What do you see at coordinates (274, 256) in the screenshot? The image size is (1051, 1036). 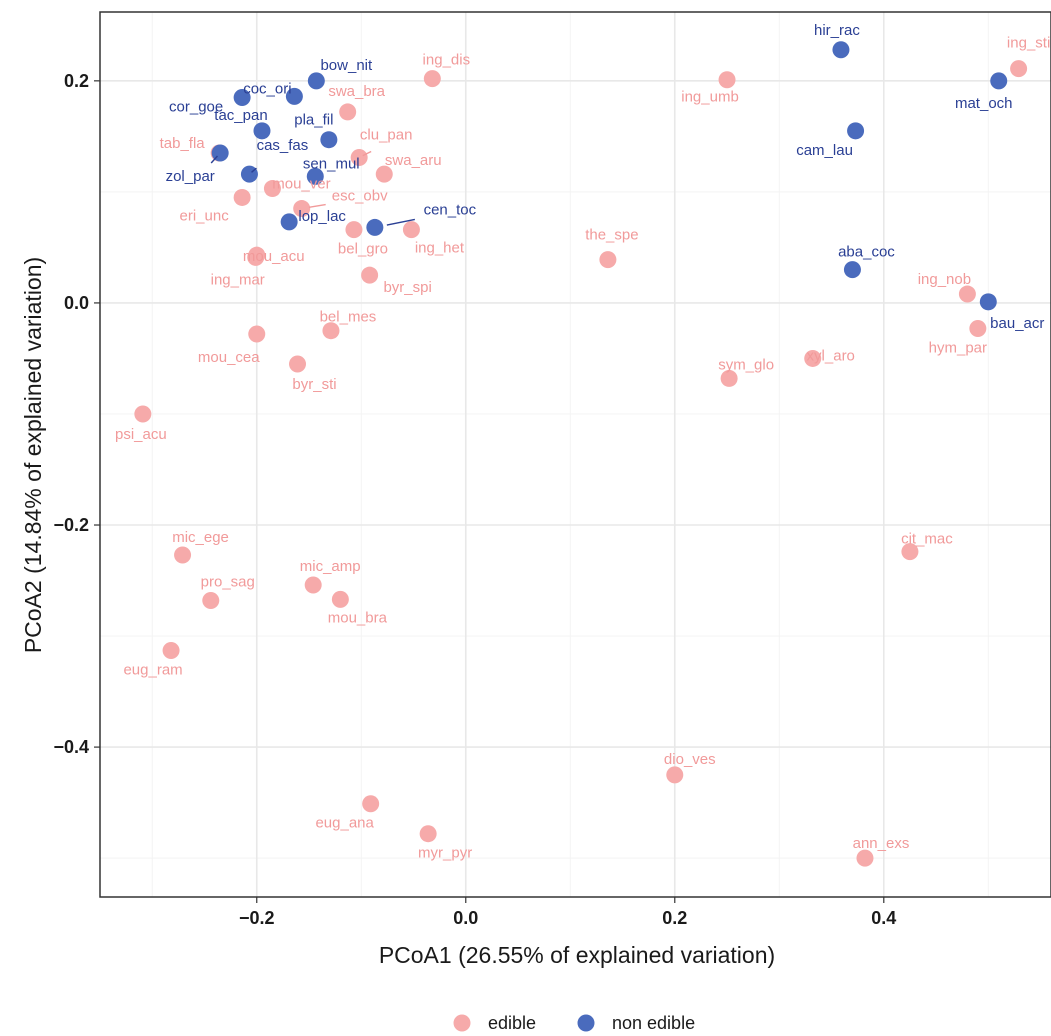 I see `point-label: mou_acu` at bounding box center [274, 256].